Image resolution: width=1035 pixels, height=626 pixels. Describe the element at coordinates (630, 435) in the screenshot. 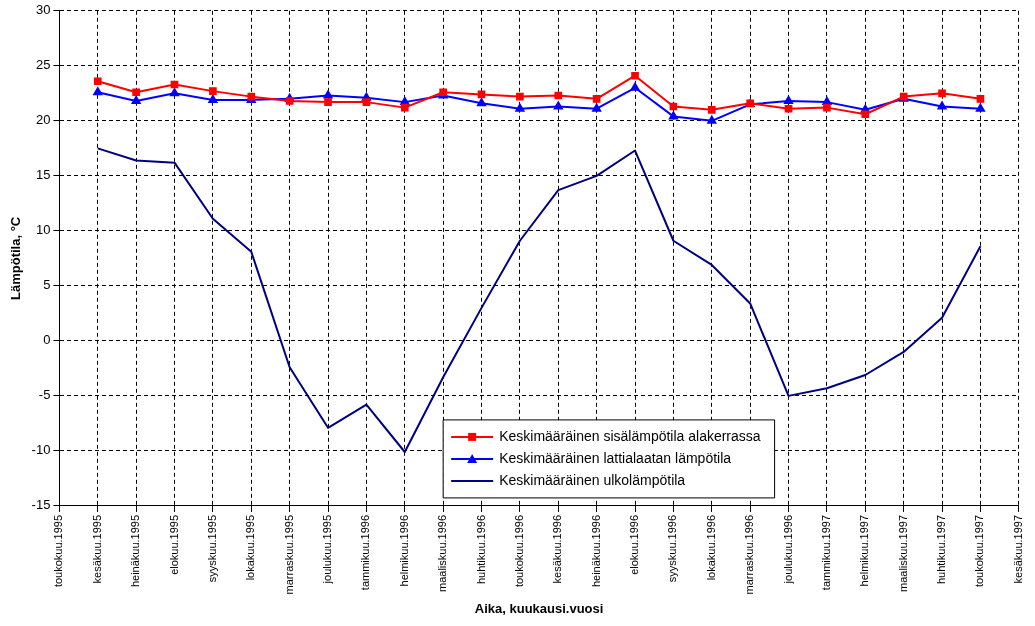

I see `legend-label: Keskimääräinen sisälämpötila alakerrassa` at that location.